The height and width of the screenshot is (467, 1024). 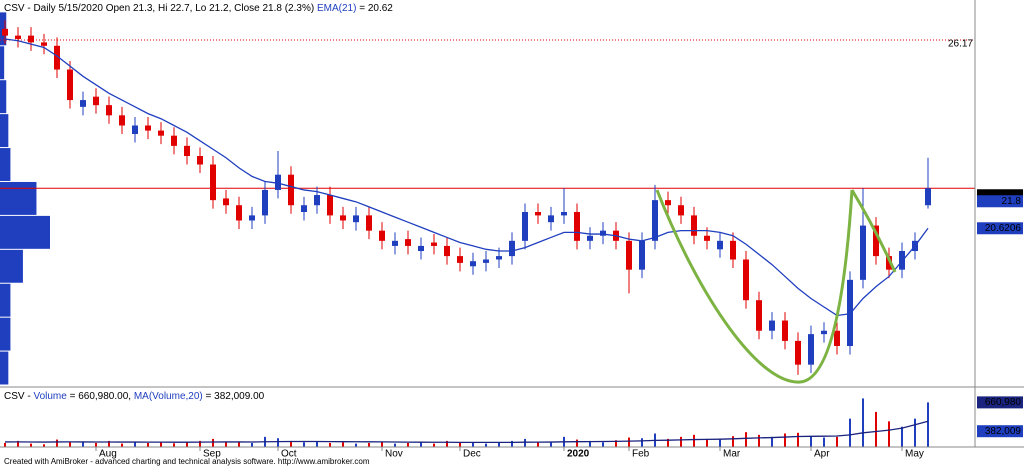 What do you see at coordinates (1003, 431) in the screenshot?
I see `volume-value-label: 382,009` at bounding box center [1003, 431].